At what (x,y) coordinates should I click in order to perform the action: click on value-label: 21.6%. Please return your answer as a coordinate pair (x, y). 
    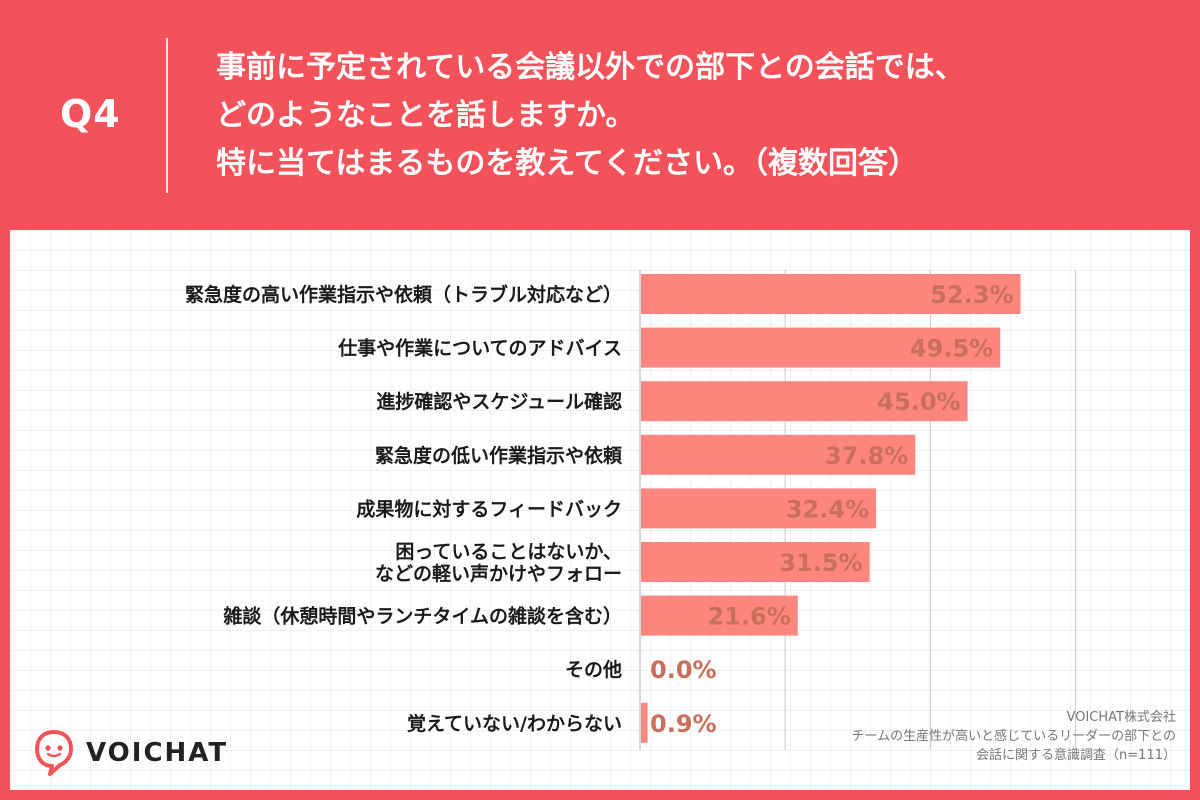
    Looking at the image, I should click on (748, 617).